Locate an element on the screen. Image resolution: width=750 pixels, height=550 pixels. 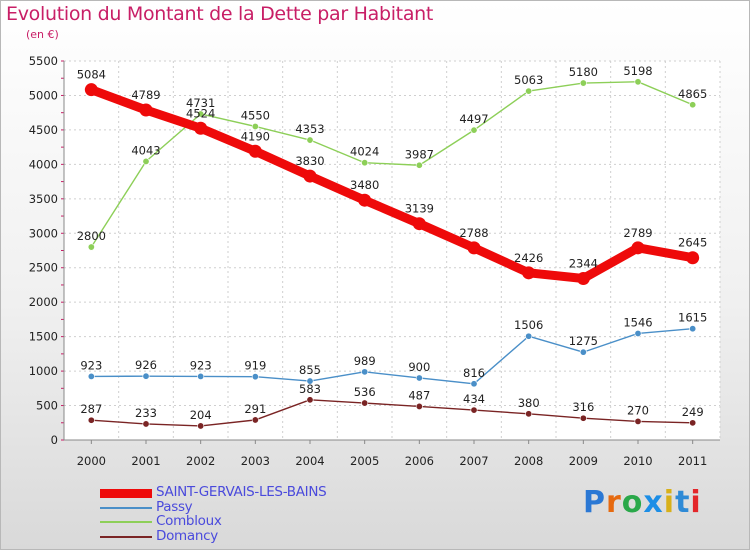
data-label: 3480 is located at coordinates (364, 185).